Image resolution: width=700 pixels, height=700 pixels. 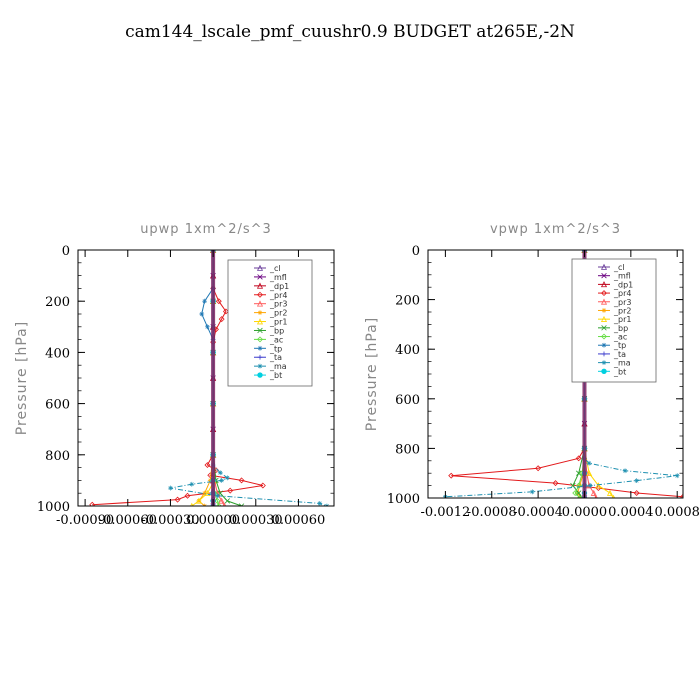 I want to click on x-tick-label: -0.0008, so click(x=492, y=512).